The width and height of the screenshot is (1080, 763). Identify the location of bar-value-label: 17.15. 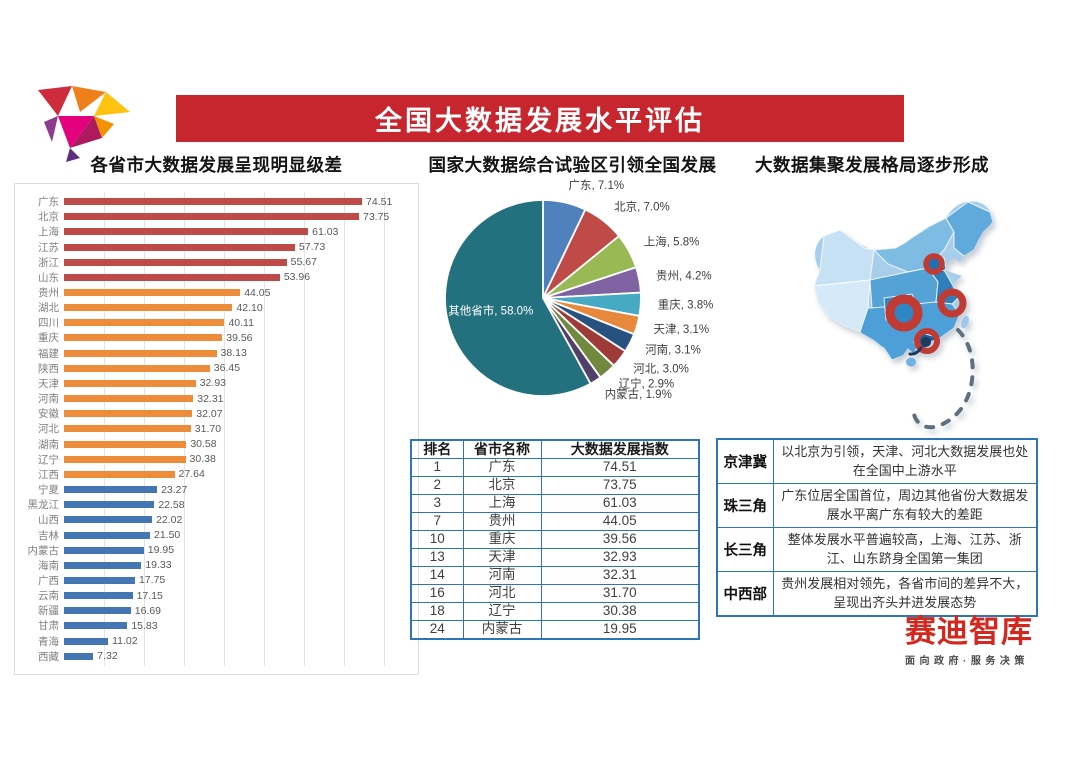
(149, 595).